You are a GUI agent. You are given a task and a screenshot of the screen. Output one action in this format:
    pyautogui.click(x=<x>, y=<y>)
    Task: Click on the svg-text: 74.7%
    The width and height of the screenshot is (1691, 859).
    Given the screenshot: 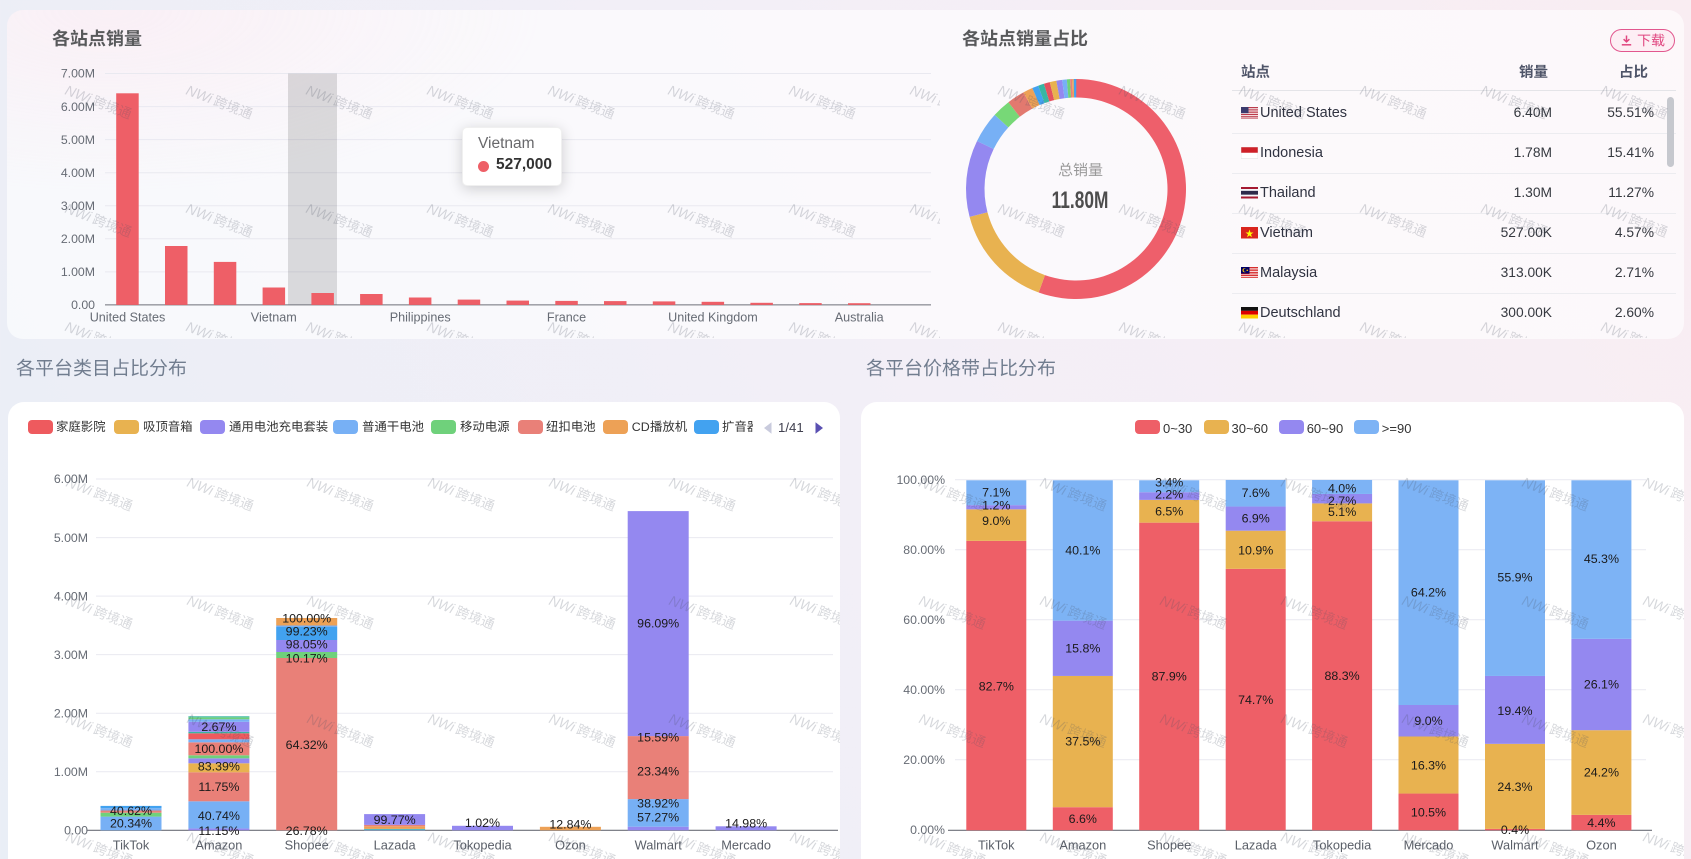 What is the action you would take?
    pyautogui.click(x=1255, y=700)
    